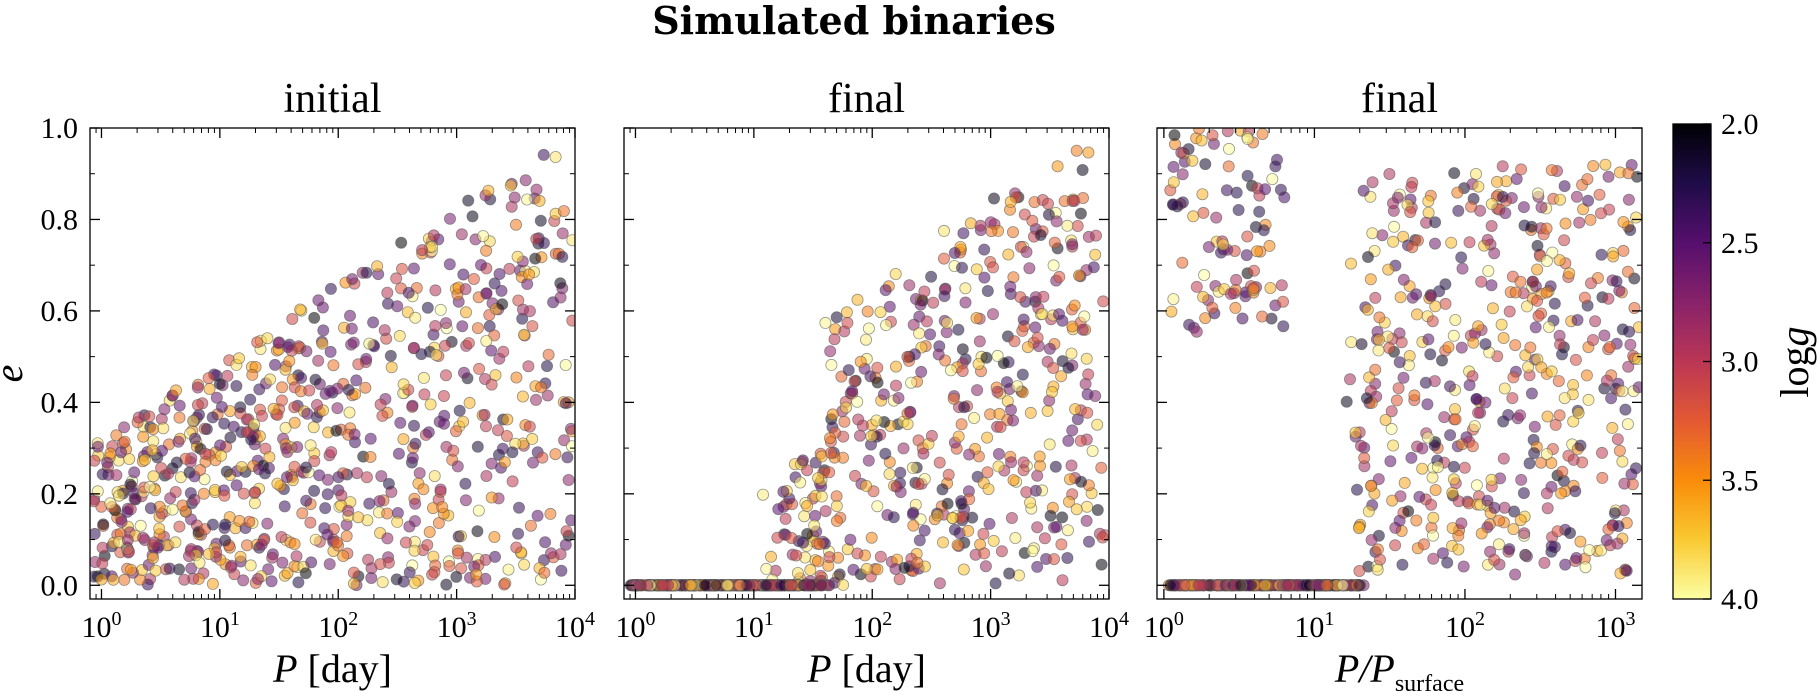 The height and width of the screenshot is (692, 1820). Describe the element at coordinates (457, 626) in the screenshot. I see `x-tick-label: 10³` at that location.